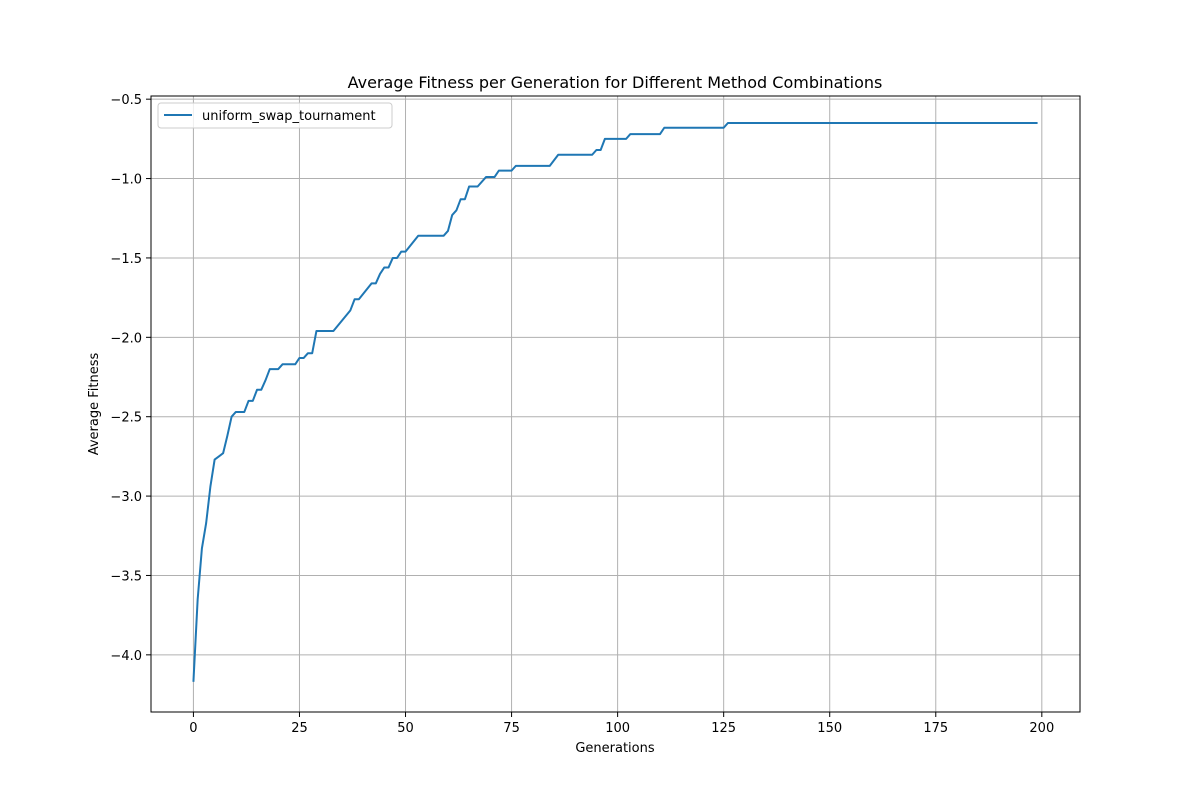 The image size is (1200, 804). What do you see at coordinates (723, 728) in the screenshot?
I see `x-tick-label: 125` at bounding box center [723, 728].